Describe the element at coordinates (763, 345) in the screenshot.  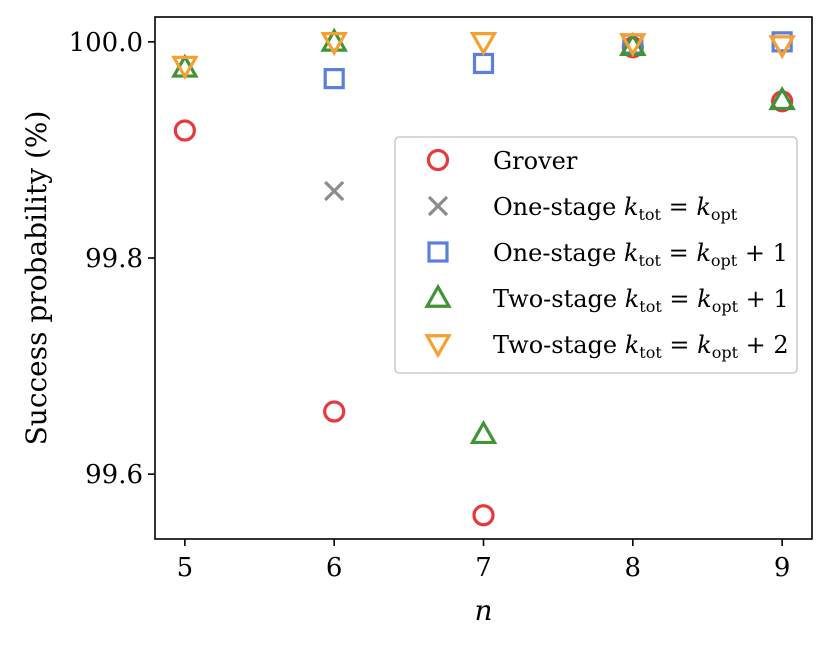
I see `legend-label-suffix: + 2` at that location.